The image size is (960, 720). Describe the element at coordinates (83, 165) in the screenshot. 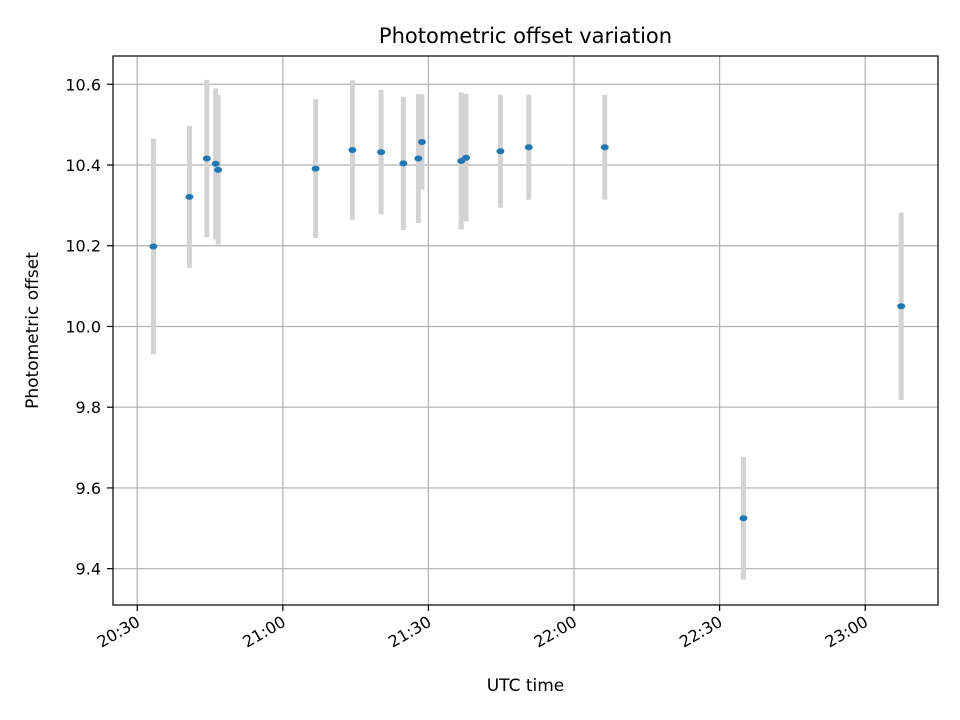

I see `y-tick-label: 10.4` at that location.